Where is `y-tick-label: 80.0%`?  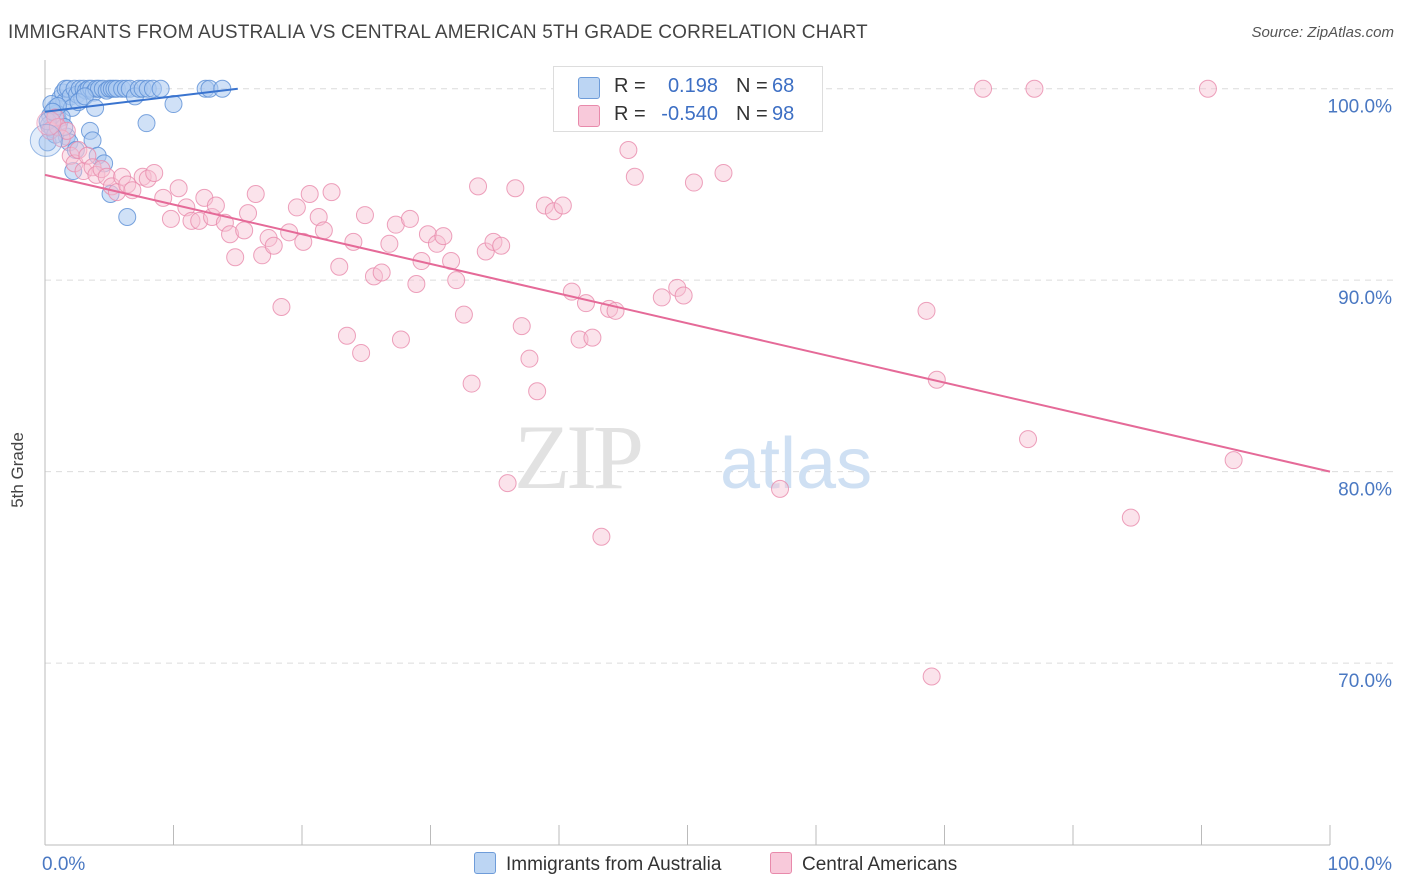 y-tick-label: 80.0% is located at coordinates (1365, 490).